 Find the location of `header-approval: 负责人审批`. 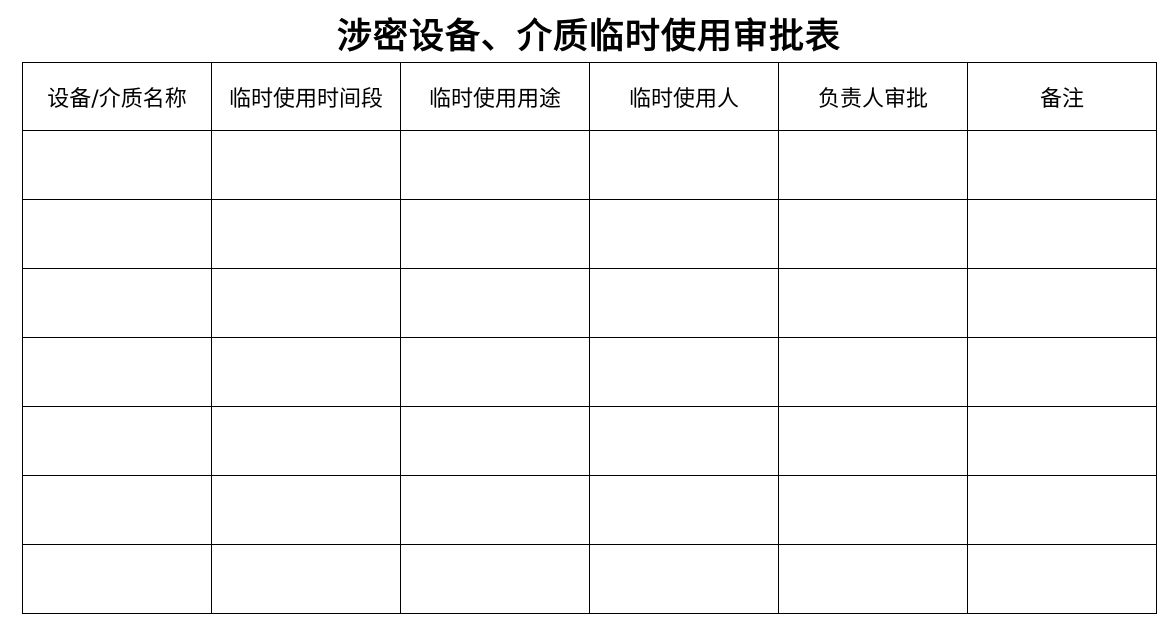

header-approval: 负责人审批 is located at coordinates (873, 96).